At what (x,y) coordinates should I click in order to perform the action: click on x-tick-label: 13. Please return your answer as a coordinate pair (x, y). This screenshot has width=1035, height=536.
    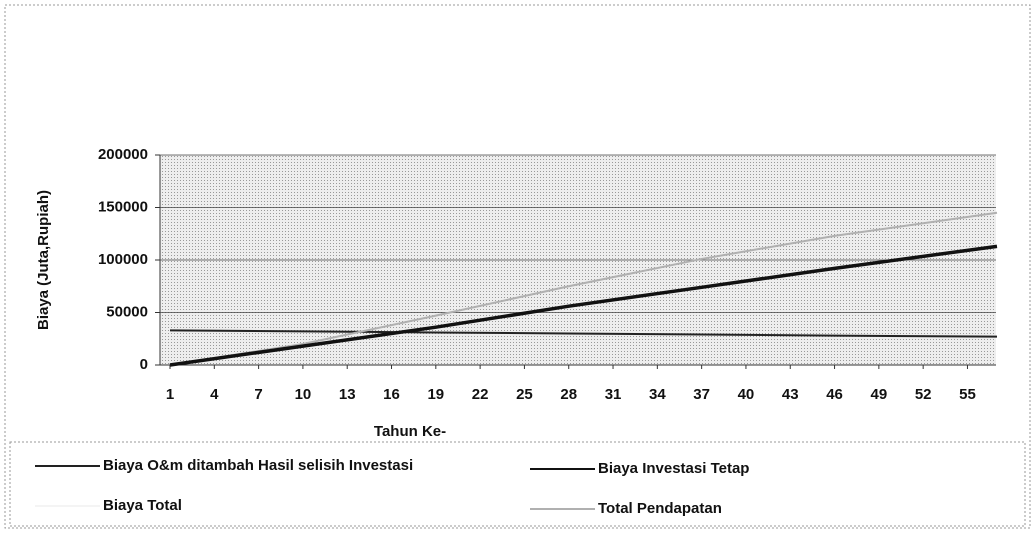
    Looking at the image, I should click on (347, 394).